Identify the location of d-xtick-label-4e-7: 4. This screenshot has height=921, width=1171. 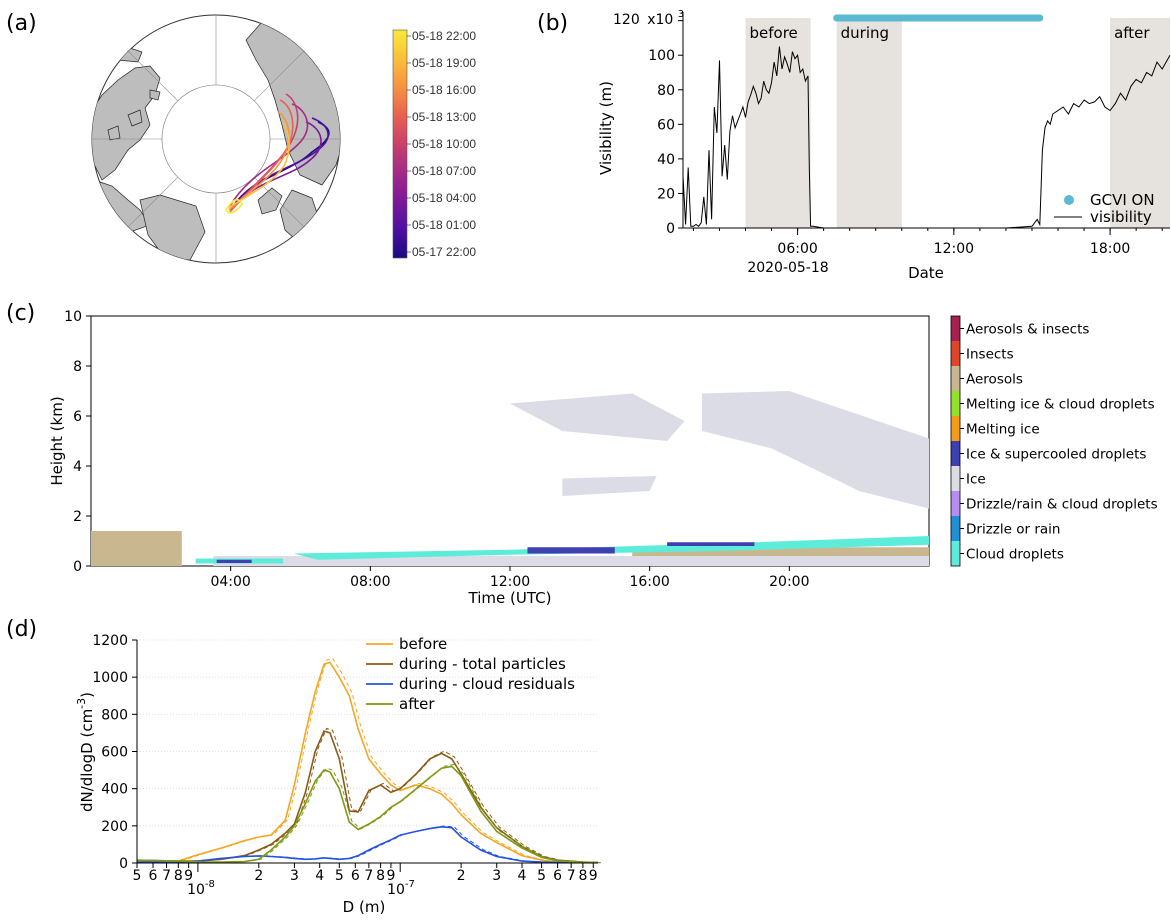
(522, 876).